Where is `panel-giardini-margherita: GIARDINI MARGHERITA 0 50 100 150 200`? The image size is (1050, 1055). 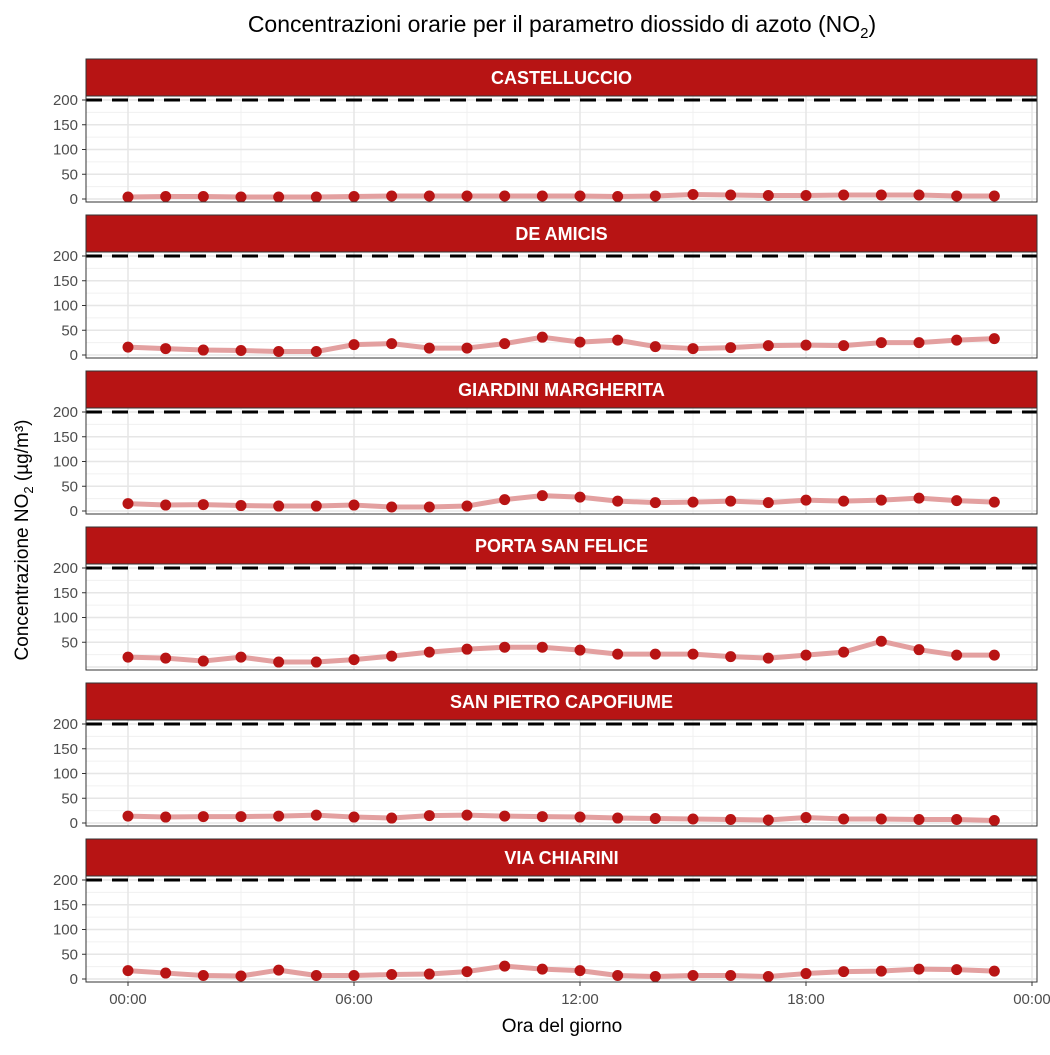 panel-giardini-margherita: GIARDINI MARGHERITA 0 50 100 150 200 is located at coordinates (545, 445).